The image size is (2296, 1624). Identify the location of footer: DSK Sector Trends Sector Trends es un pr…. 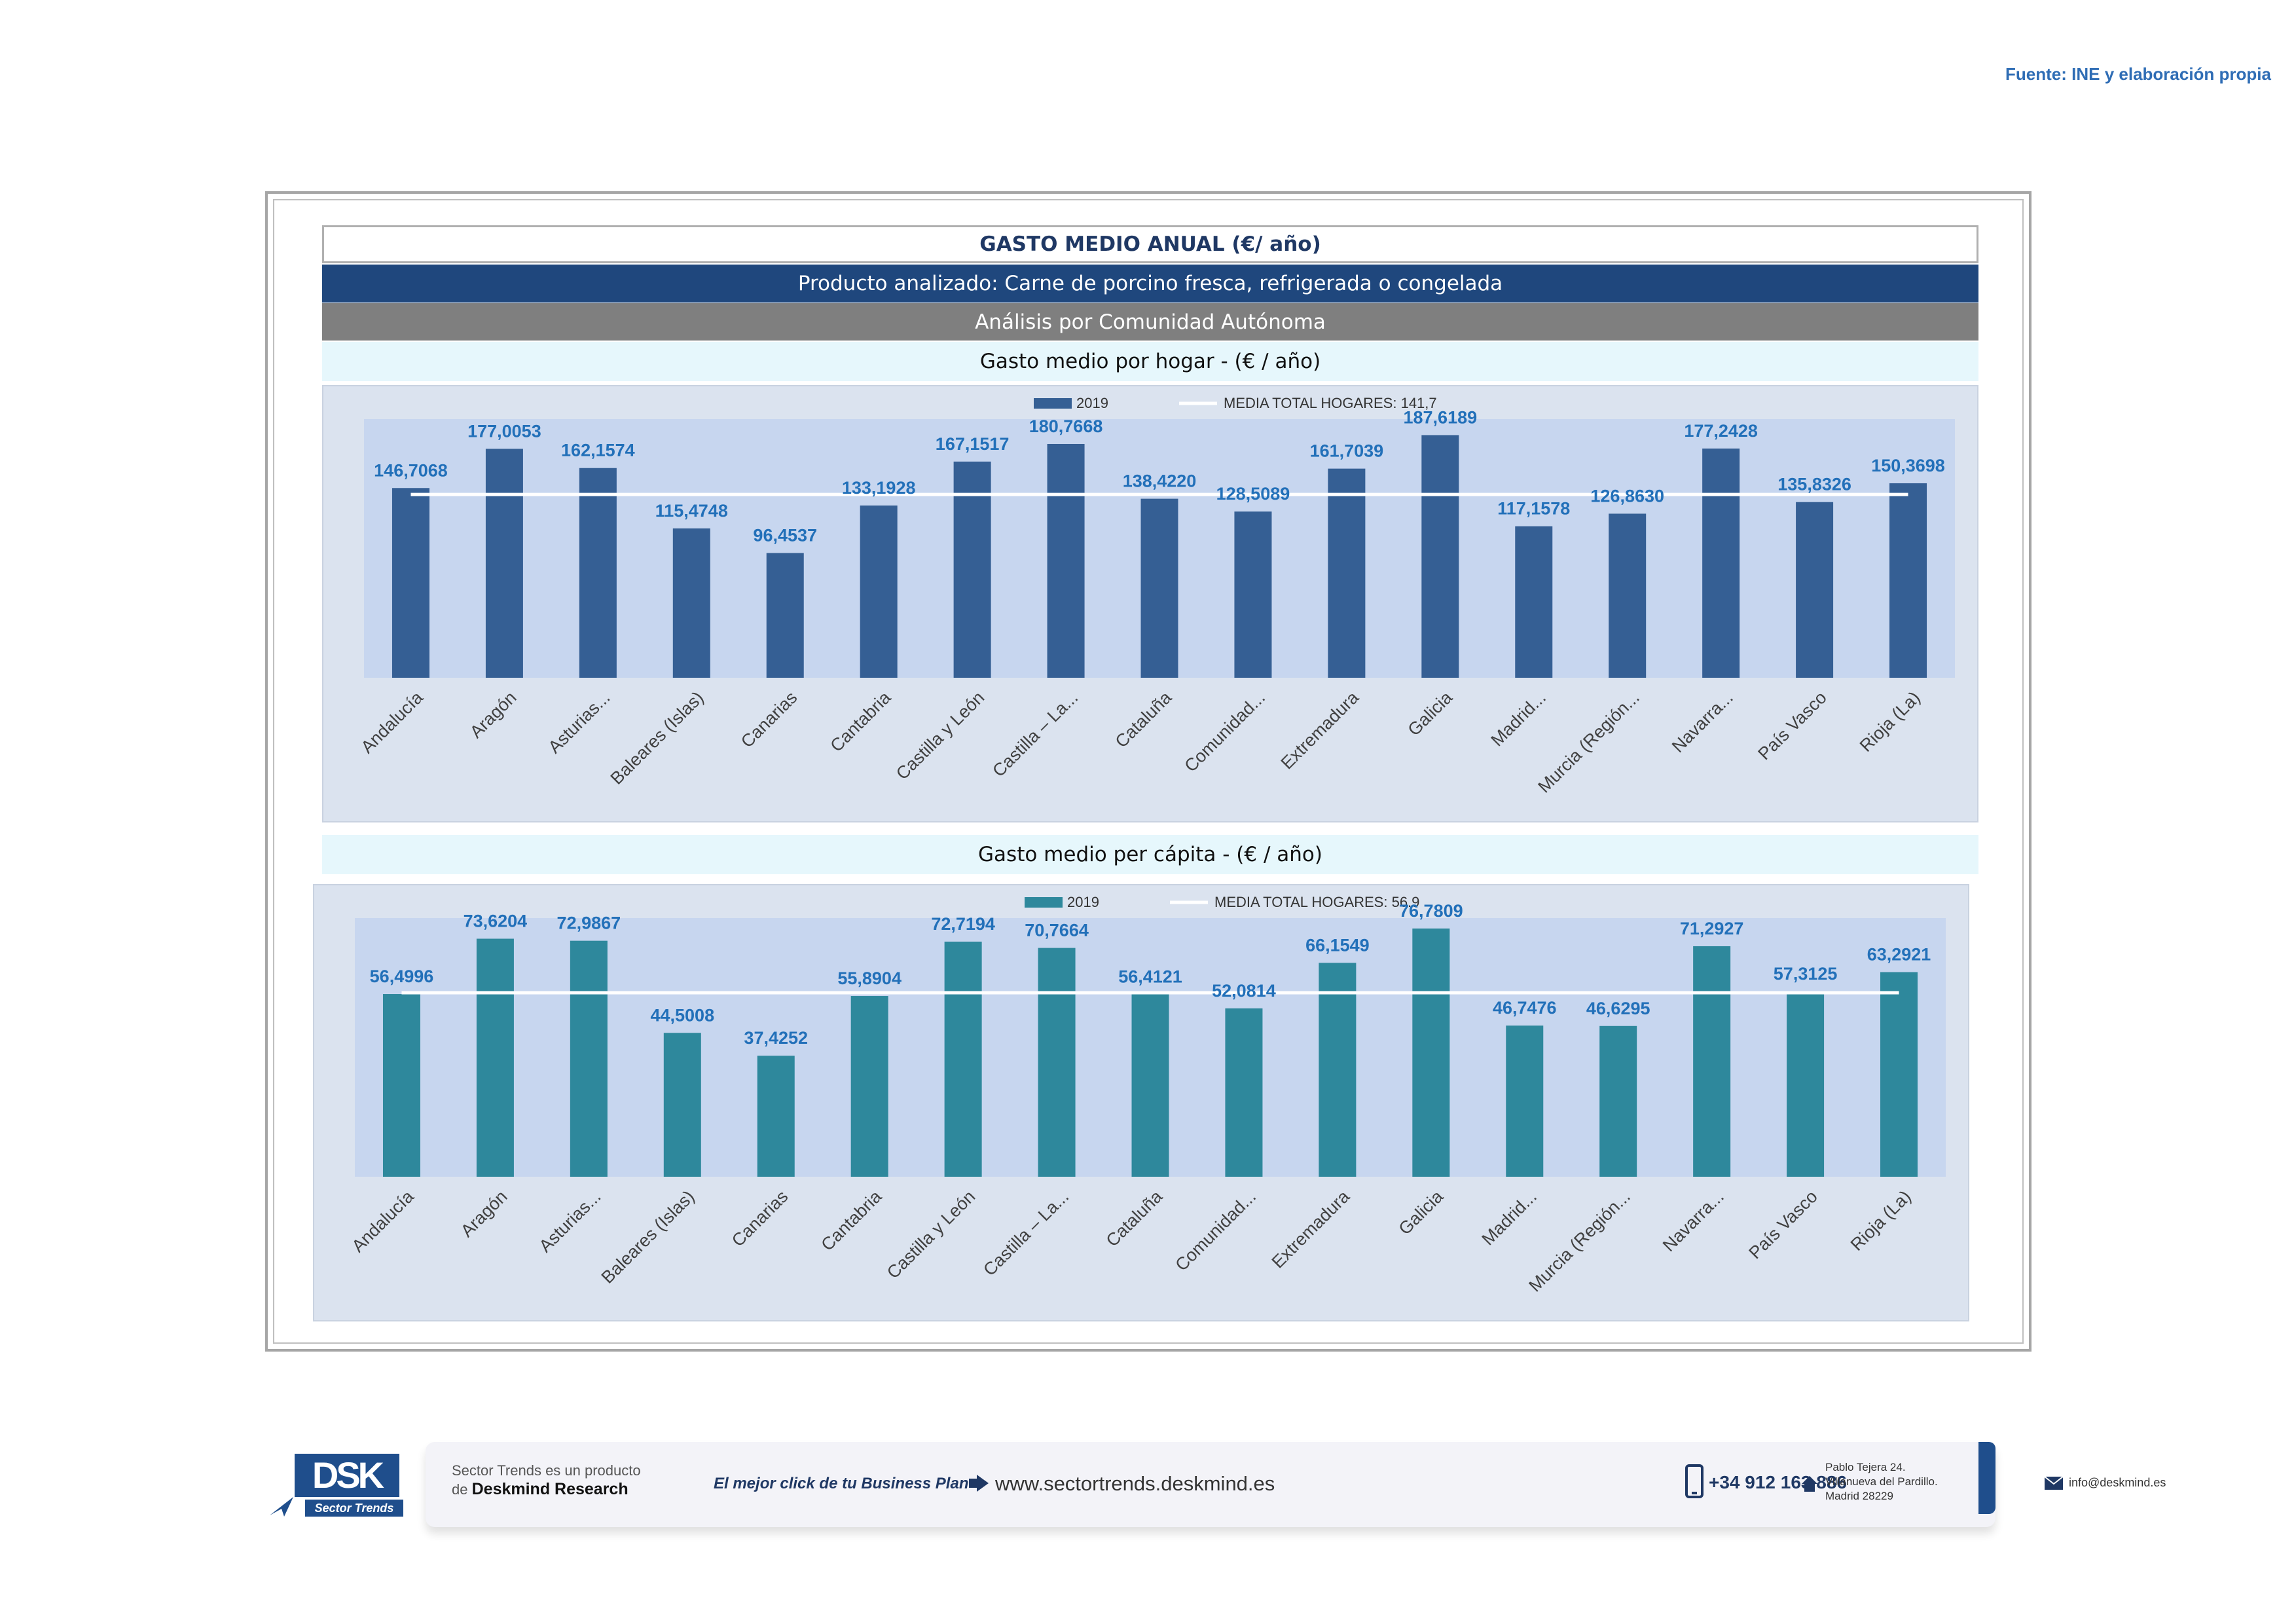
(1213, 1488).